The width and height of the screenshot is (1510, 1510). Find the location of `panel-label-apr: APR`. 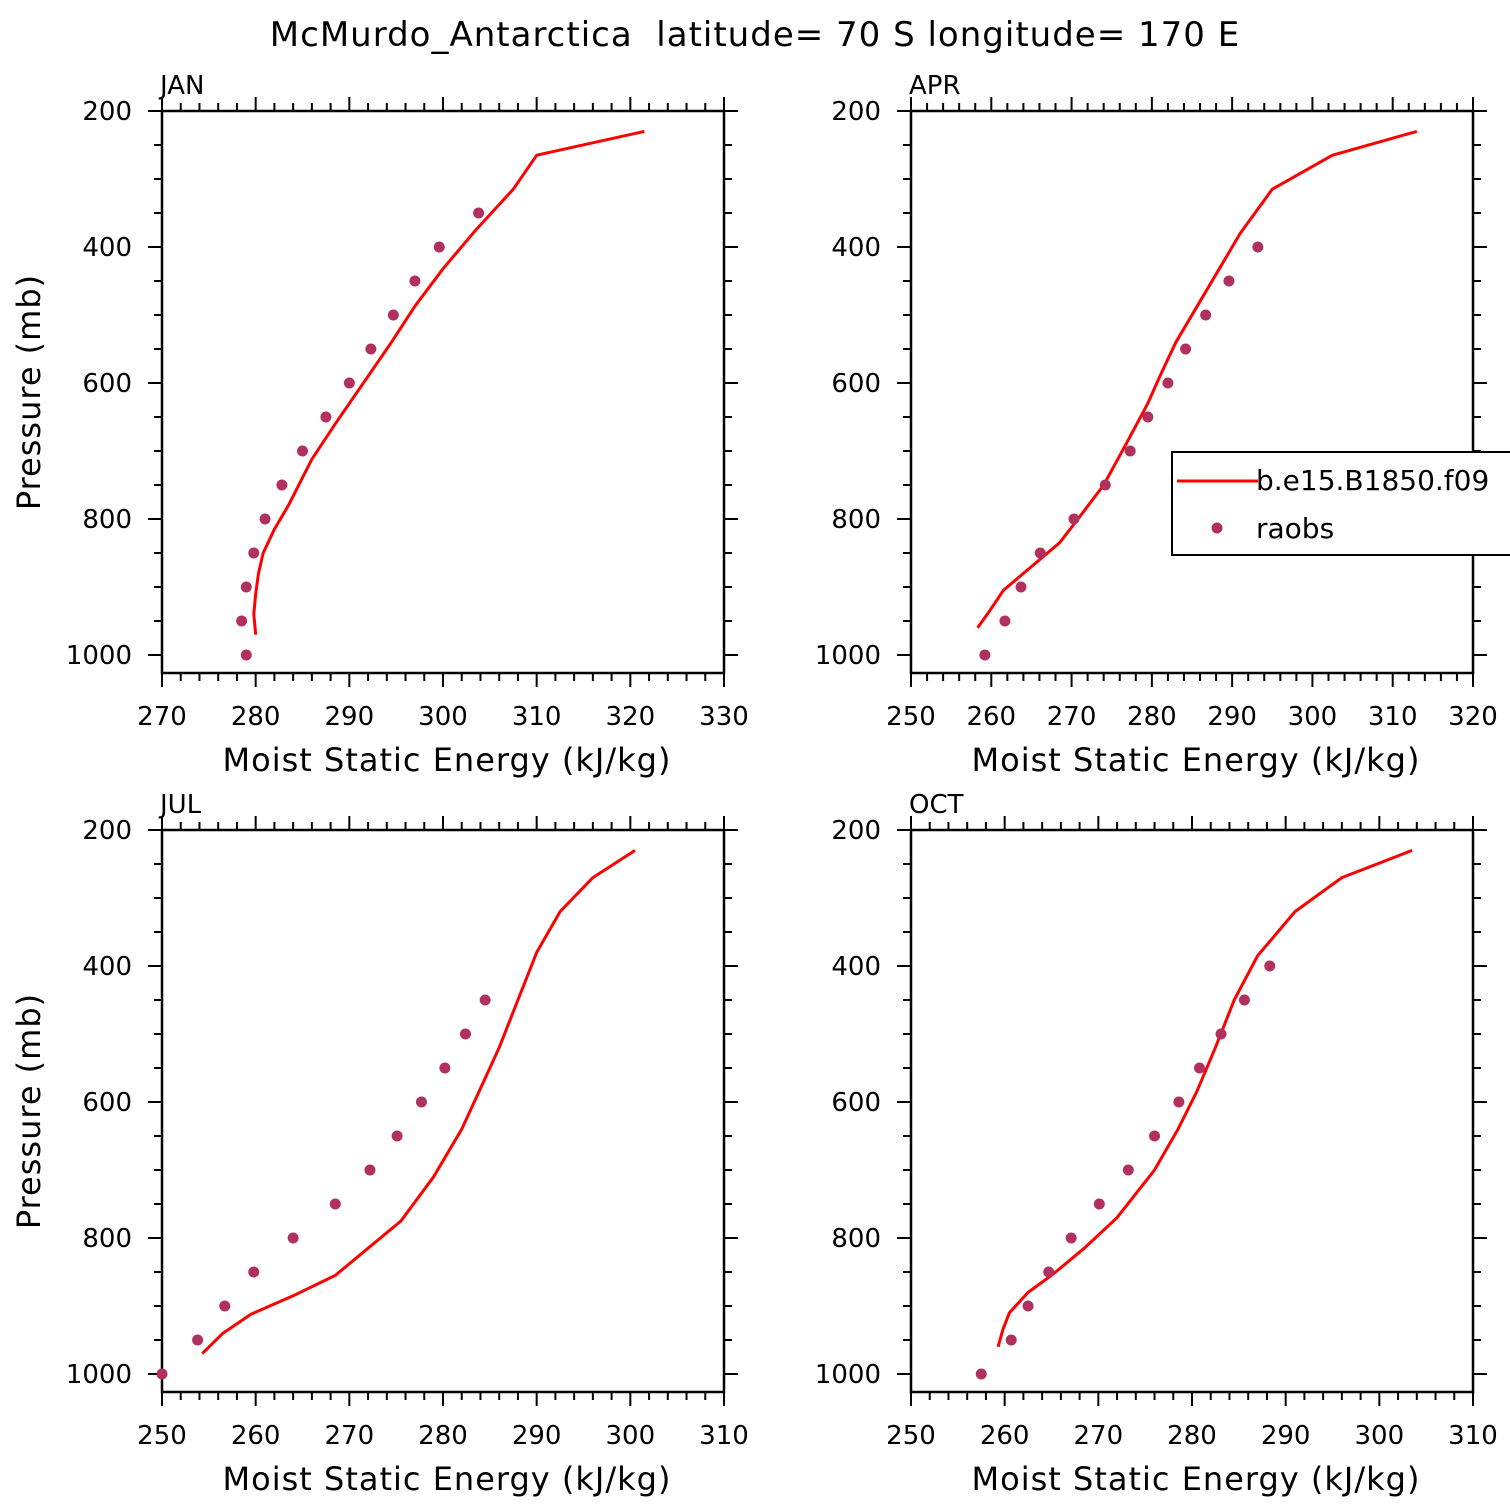

panel-label-apr: APR is located at coordinates (935, 86).